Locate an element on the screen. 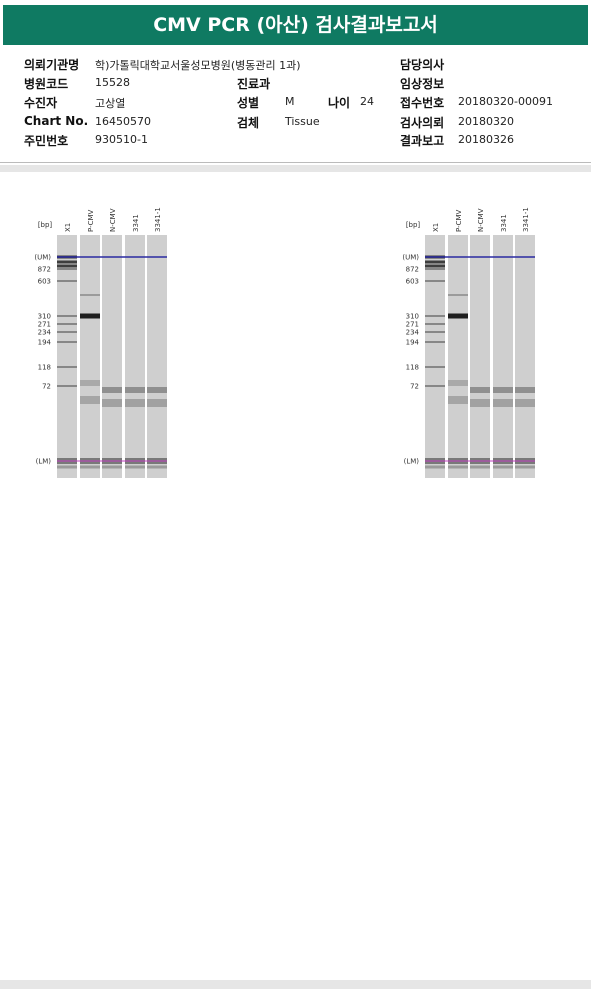  divider is located at coordinates (295, 162).